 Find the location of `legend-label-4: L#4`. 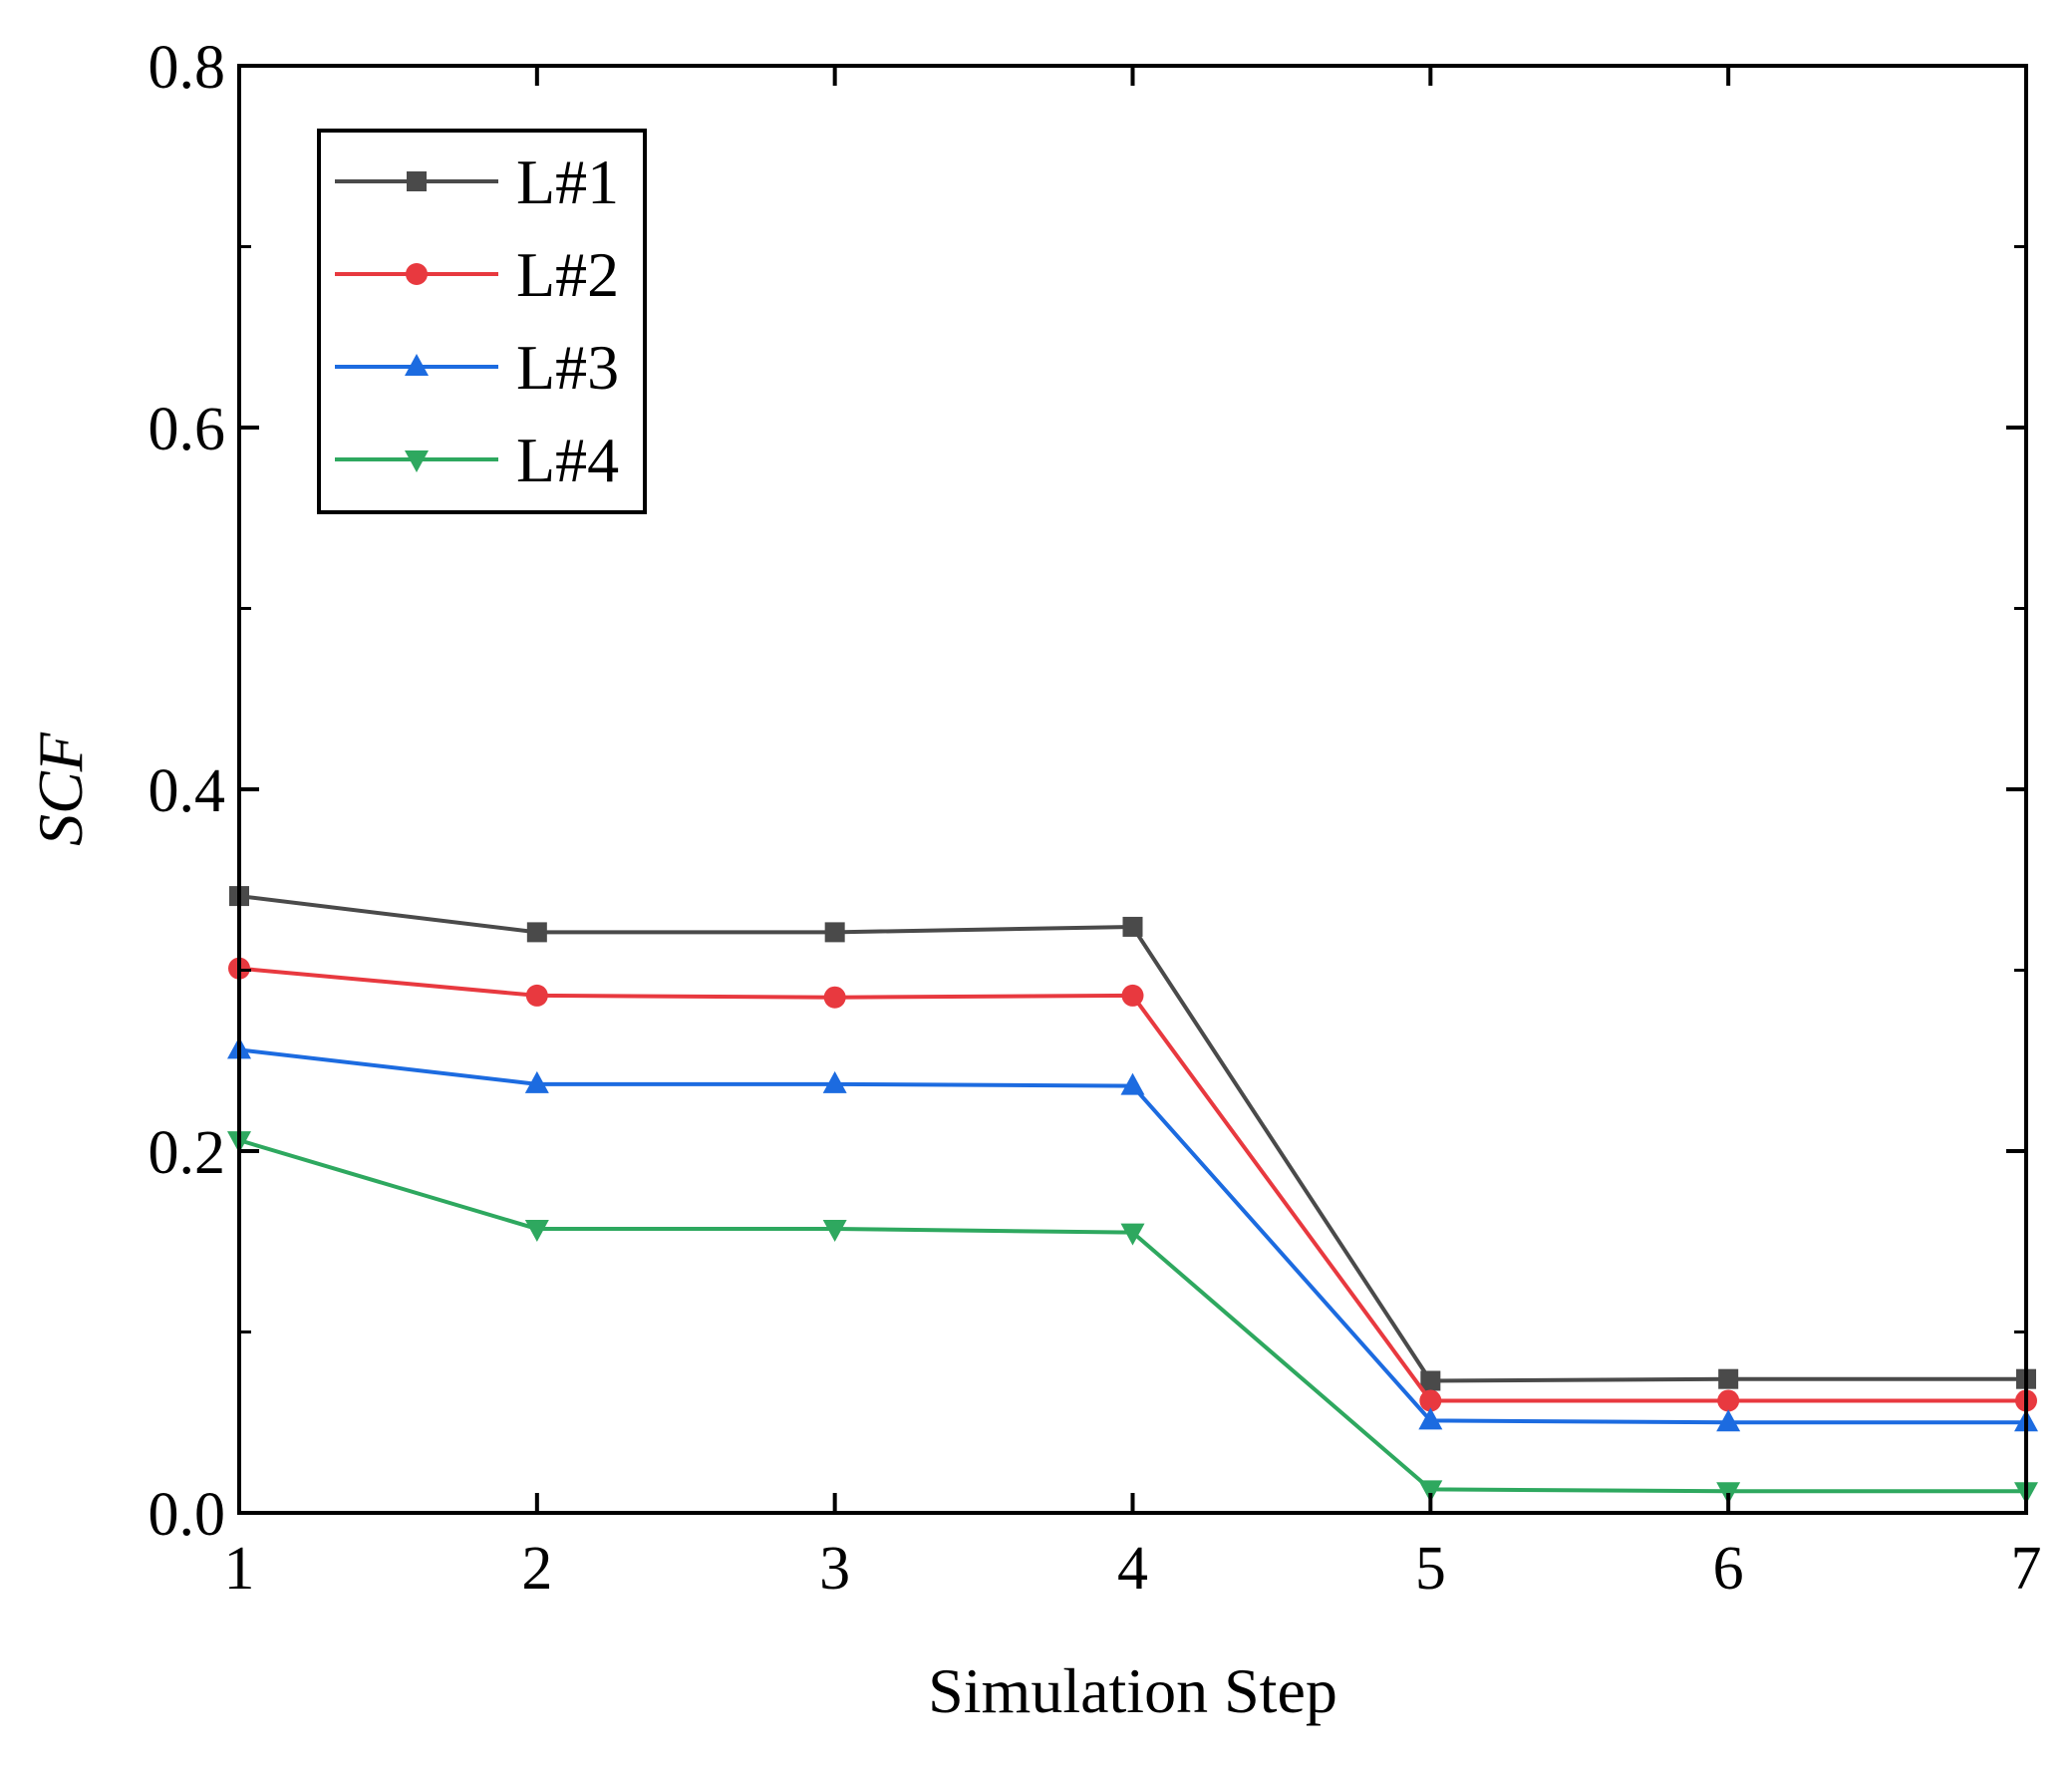

legend-label-4: L#4 is located at coordinates (567, 460).